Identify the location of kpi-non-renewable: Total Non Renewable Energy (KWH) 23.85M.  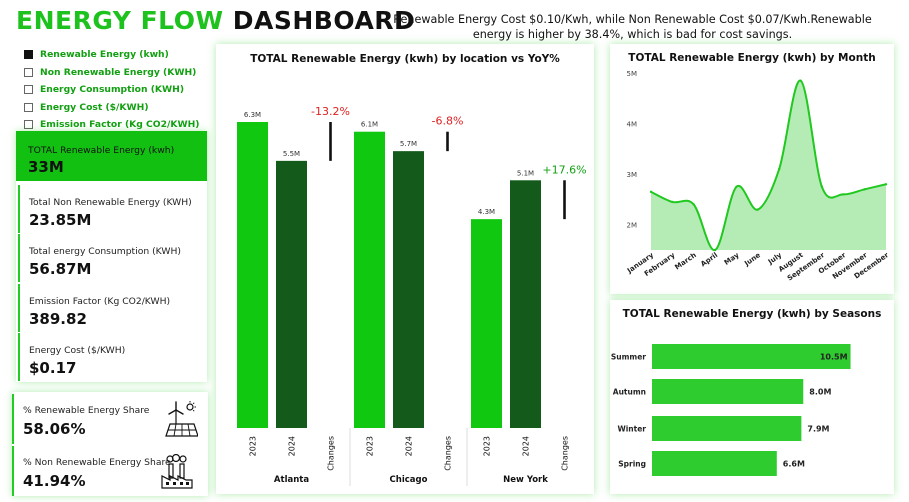
(112, 209).